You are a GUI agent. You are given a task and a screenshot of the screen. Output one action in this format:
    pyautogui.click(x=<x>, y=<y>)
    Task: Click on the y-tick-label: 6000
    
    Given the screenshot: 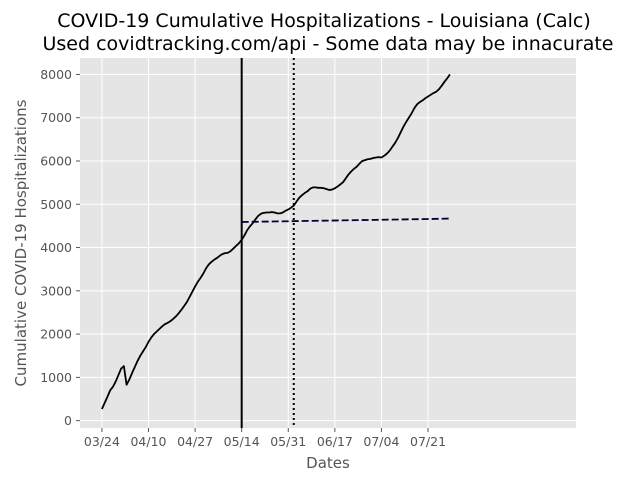 What is the action you would take?
    pyautogui.click(x=56, y=160)
    